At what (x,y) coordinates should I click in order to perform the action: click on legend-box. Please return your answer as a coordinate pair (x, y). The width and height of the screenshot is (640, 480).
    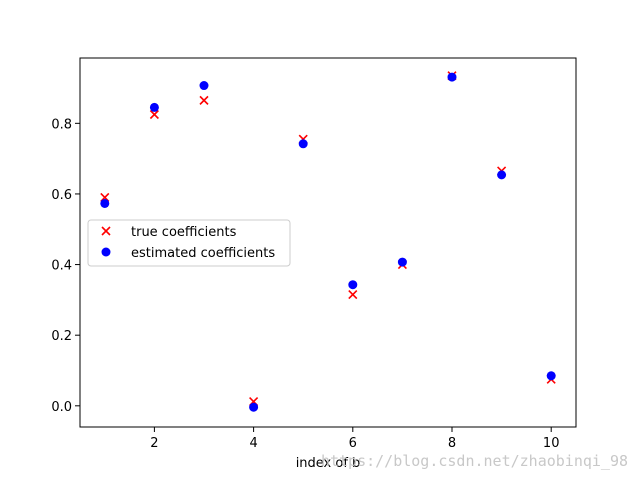
    Looking at the image, I should click on (189, 243).